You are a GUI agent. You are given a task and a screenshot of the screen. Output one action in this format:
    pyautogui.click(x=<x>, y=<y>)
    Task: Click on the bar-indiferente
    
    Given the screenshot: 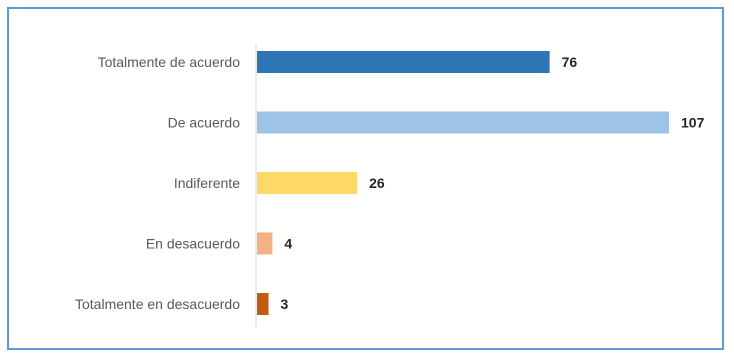 What is the action you would take?
    pyautogui.click(x=307, y=183)
    